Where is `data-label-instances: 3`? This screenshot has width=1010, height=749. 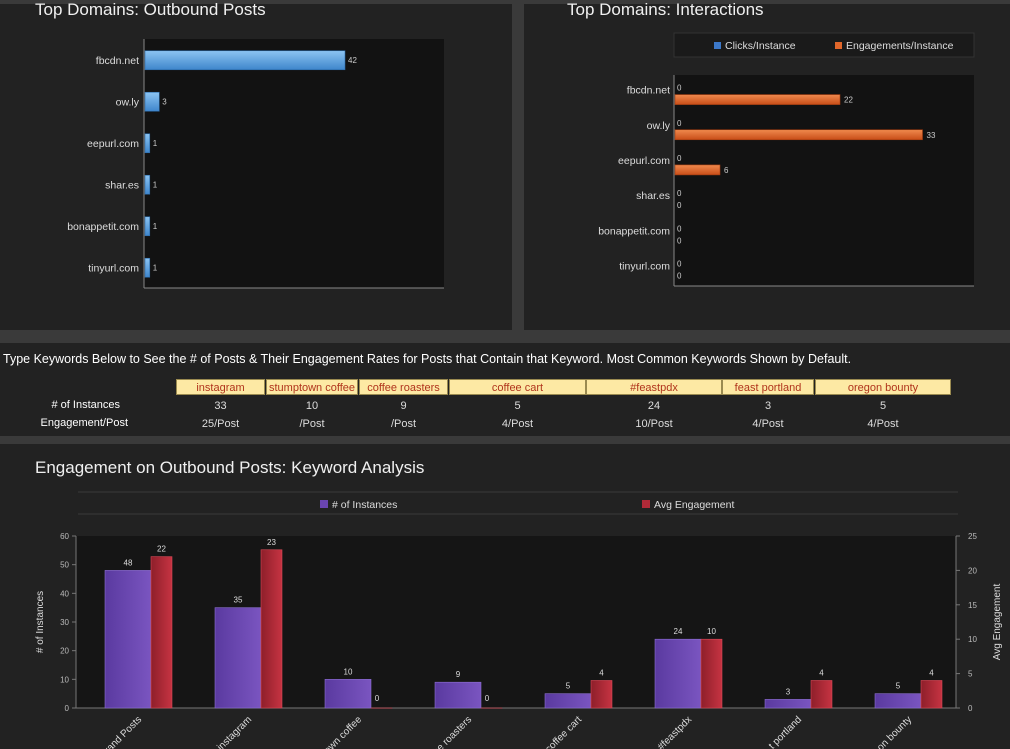 data-label-instances: 3 is located at coordinates (788, 691).